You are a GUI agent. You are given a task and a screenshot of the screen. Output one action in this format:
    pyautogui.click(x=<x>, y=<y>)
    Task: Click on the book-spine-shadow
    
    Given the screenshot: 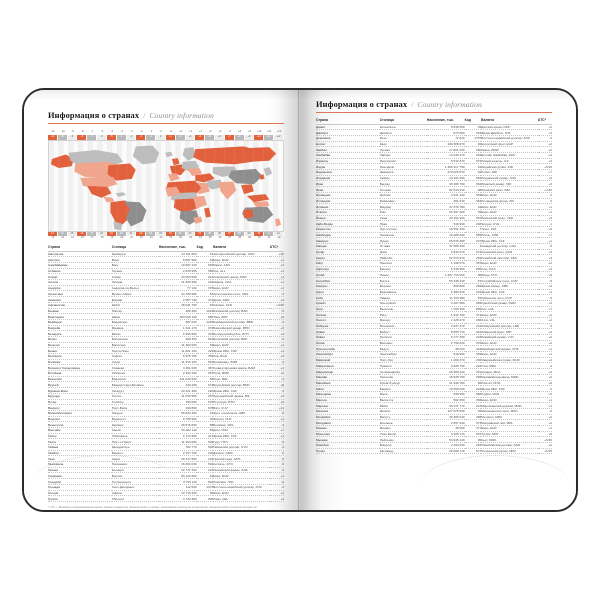 What is the action you would take?
    pyautogui.click(x=300, y=300)
    